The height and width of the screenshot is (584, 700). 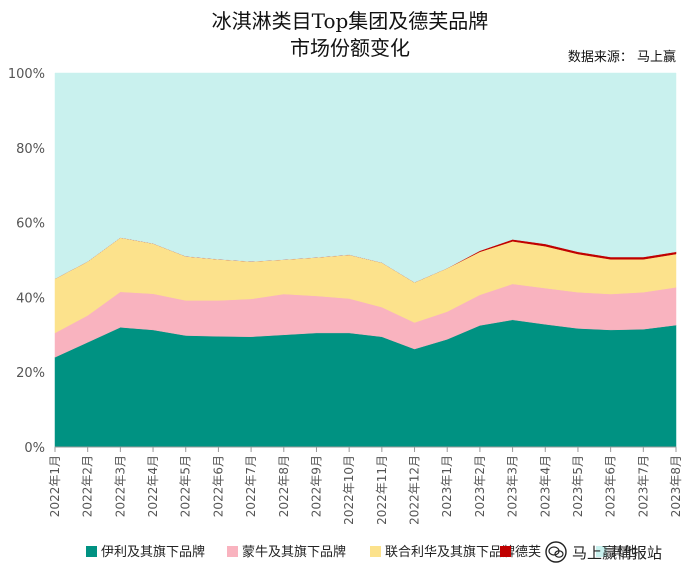 I want to click on x-tick-label: 2023年5月, so click(x=578, y=486).